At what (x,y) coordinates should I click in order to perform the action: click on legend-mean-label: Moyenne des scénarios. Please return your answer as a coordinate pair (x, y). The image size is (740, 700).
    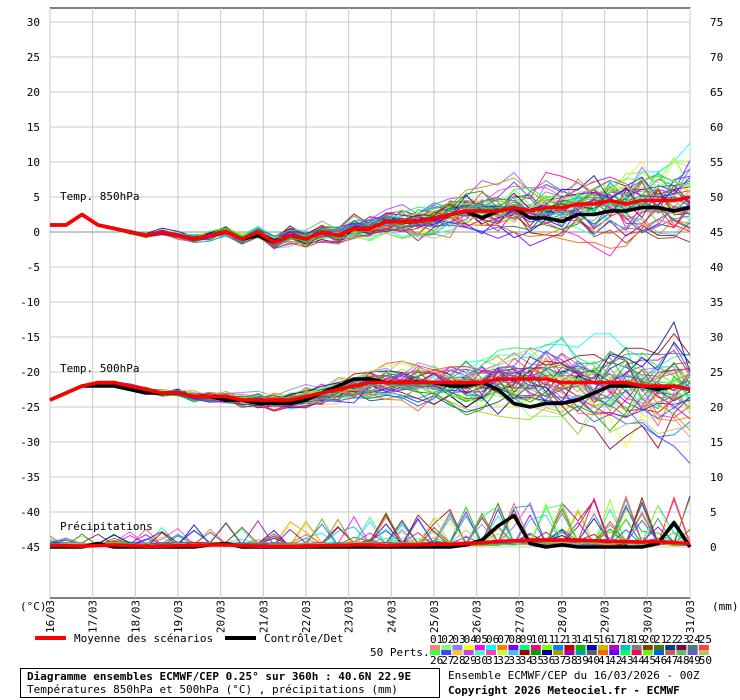
    Looking at the image, I should click on (143, 638).